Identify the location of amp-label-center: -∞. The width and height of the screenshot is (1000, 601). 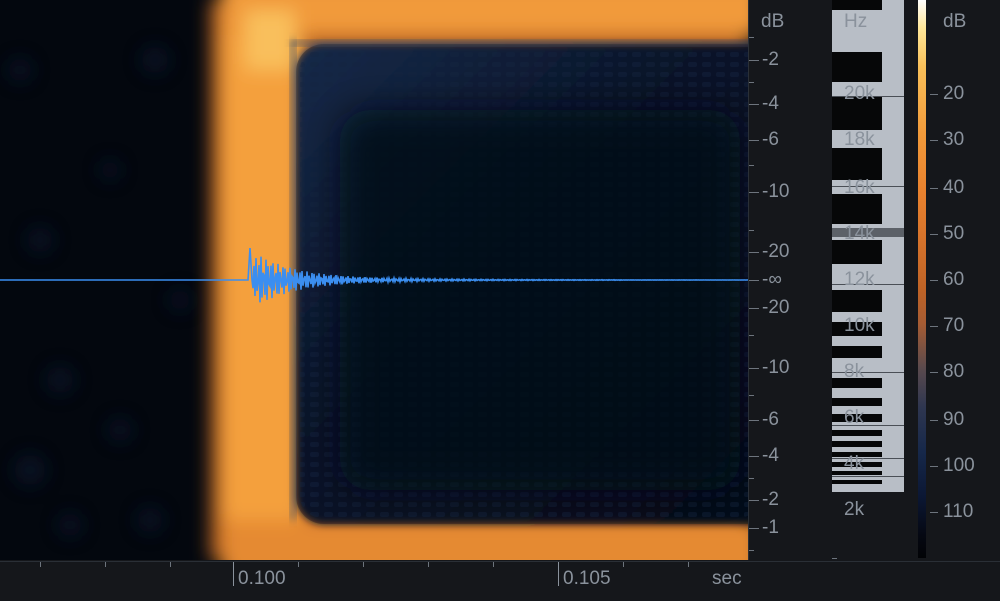
(772, 279).